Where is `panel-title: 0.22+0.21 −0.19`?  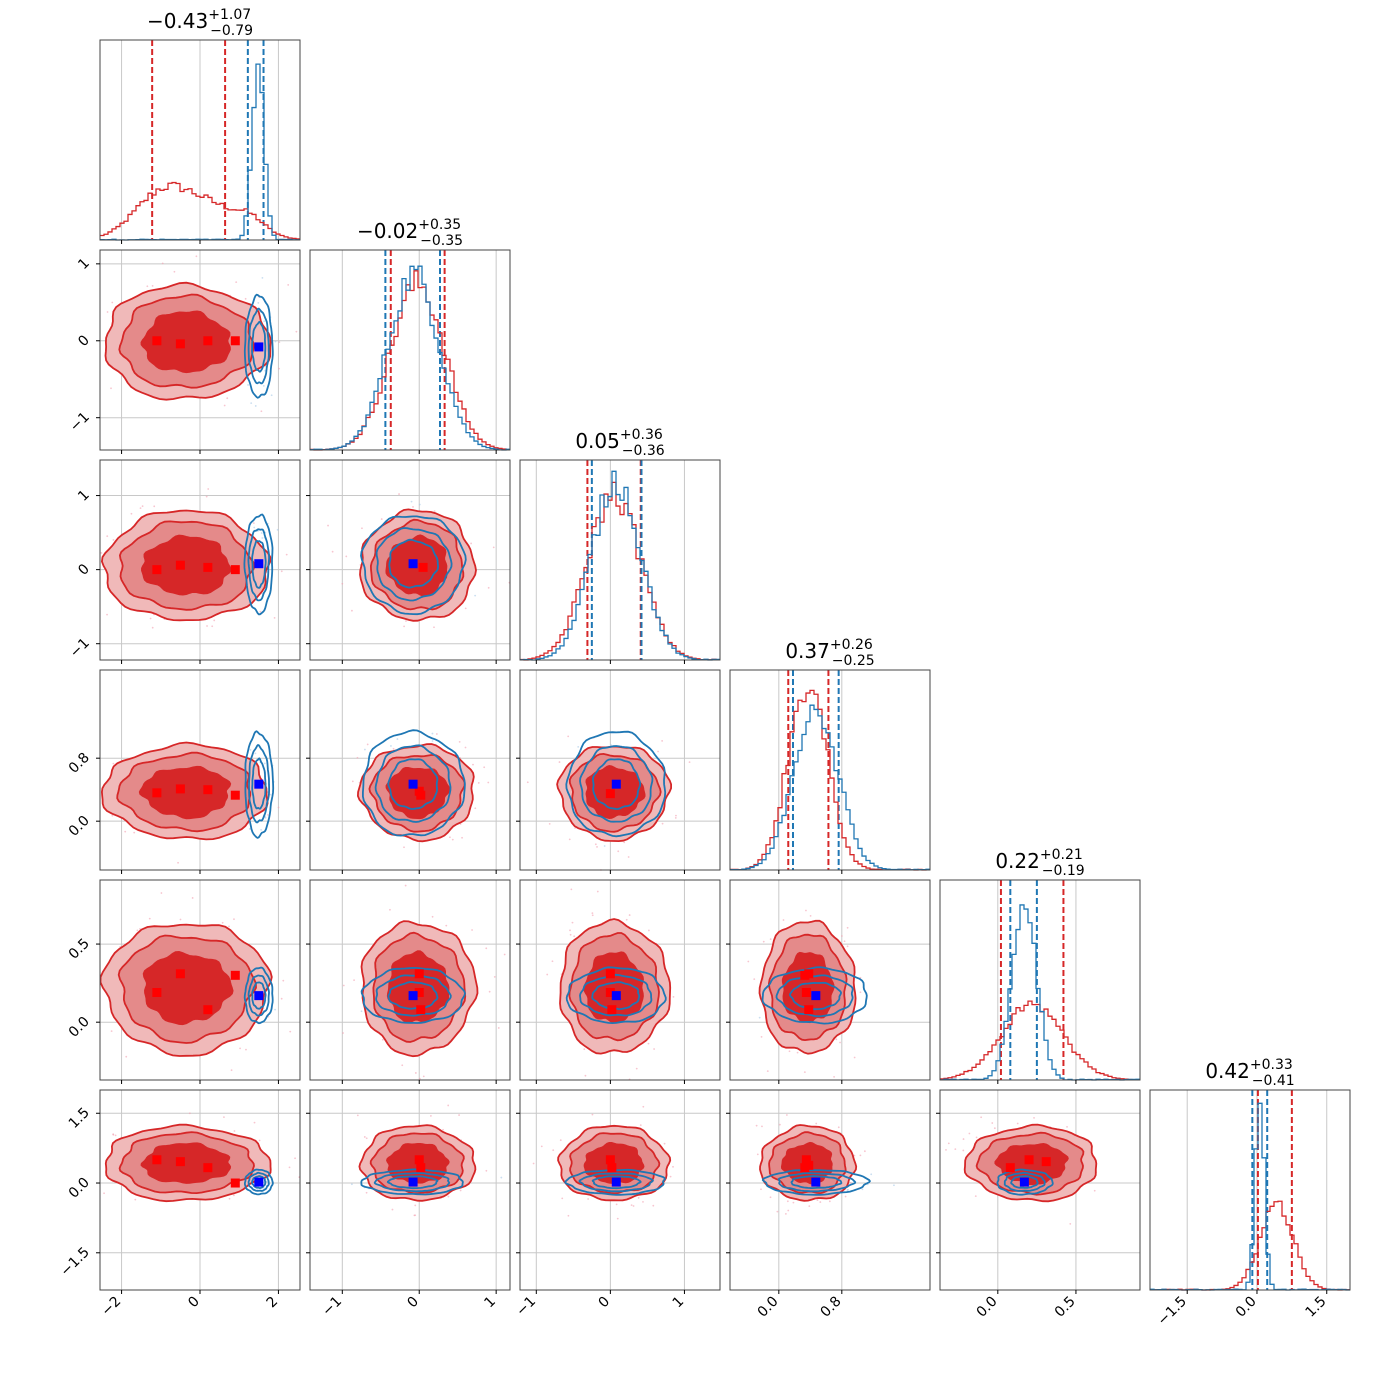
panel-title: 0.22+0.21 −0.19 is located at coordinates (1039, 863).